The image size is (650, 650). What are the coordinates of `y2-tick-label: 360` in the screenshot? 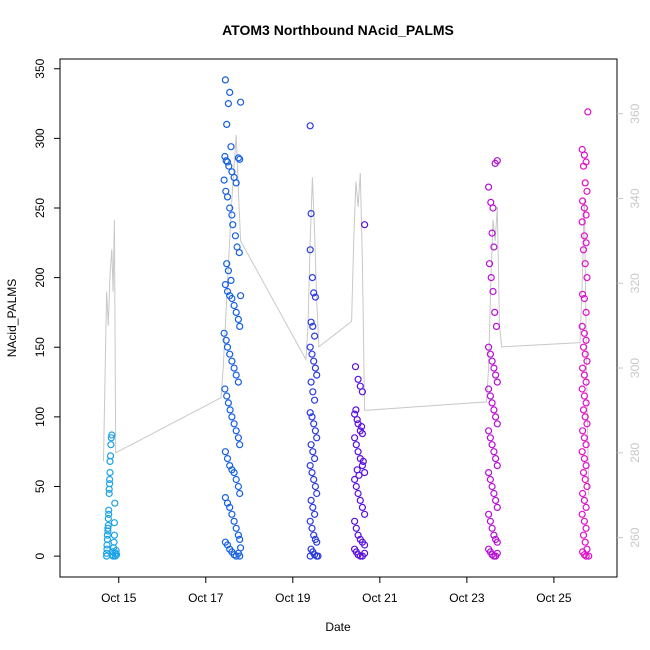 It's located at (635, 113).